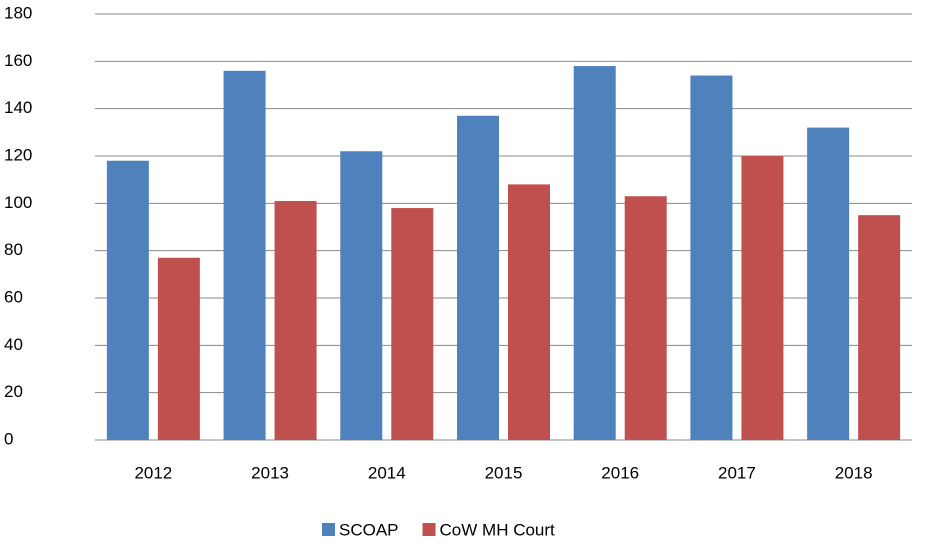 This screenshot has width=926, height=544. What do you see at coordinates (387, 472) in the screenshot?
I see `x-tick-label: 2014` at bounding box center [387, 472].